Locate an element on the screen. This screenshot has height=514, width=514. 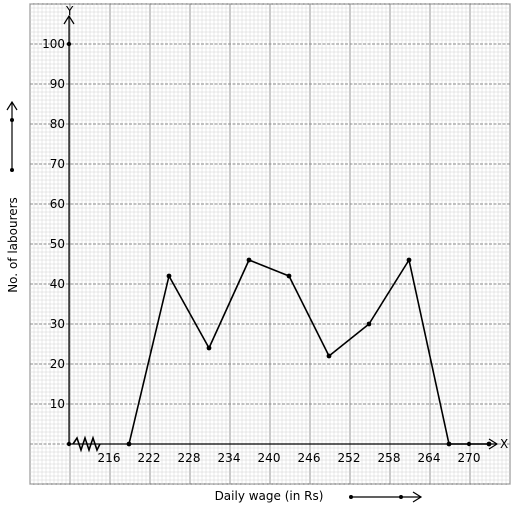
y-axis-label: No. of labourers is located at coordinates (13, 245).